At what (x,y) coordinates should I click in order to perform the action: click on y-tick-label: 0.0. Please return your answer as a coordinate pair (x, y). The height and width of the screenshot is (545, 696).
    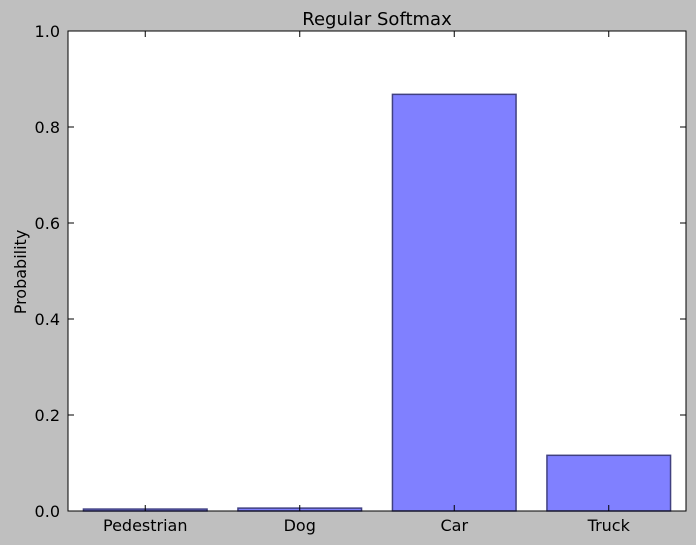
    Looking at the image, I should click on (47, 511).